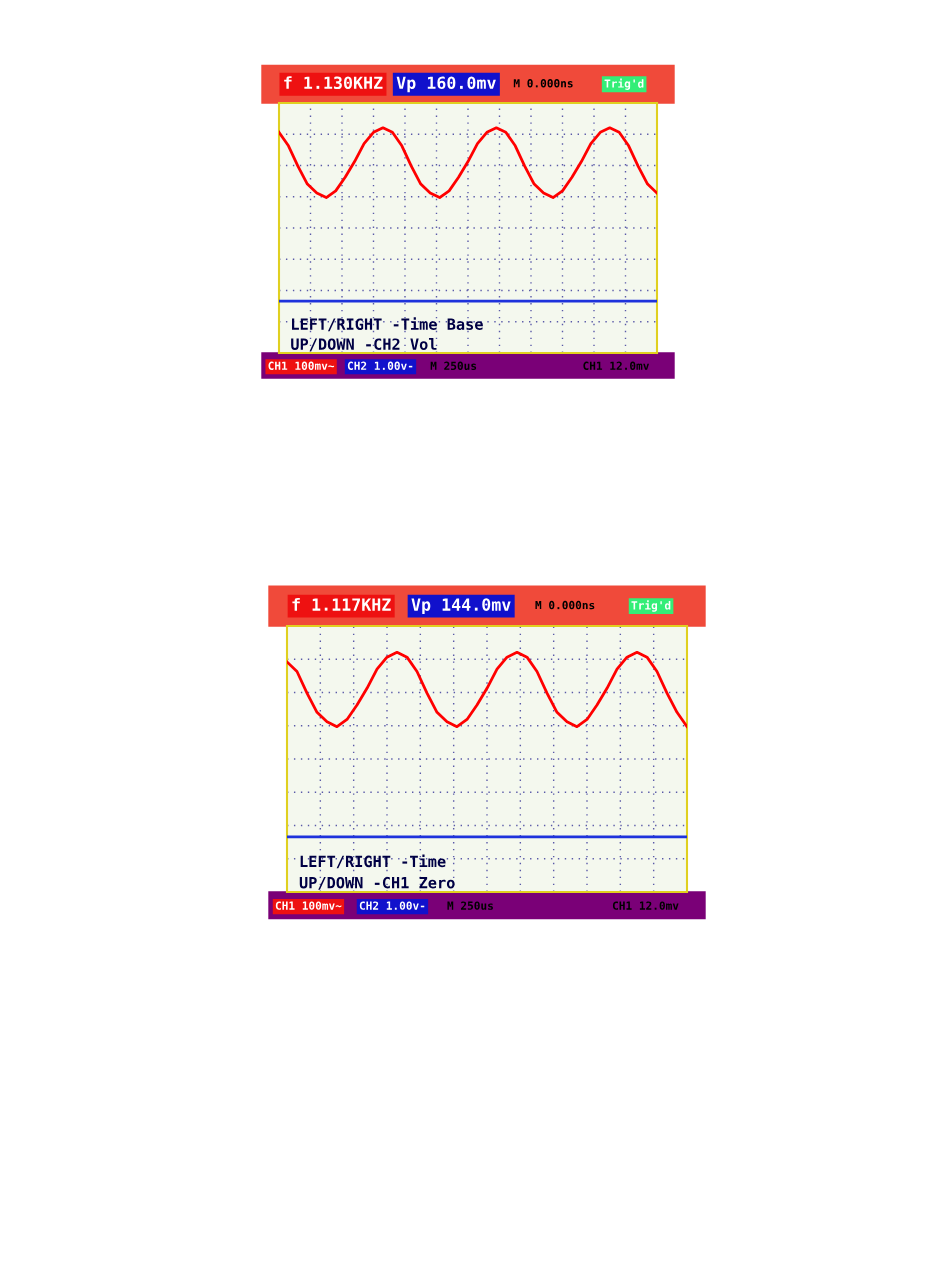 This screenshot has width=950, height=1276. Describe the element at coordinates (387, 324) in the screenshot. I see `annotation: LEFT/RIGHT -Time Base` at that location.